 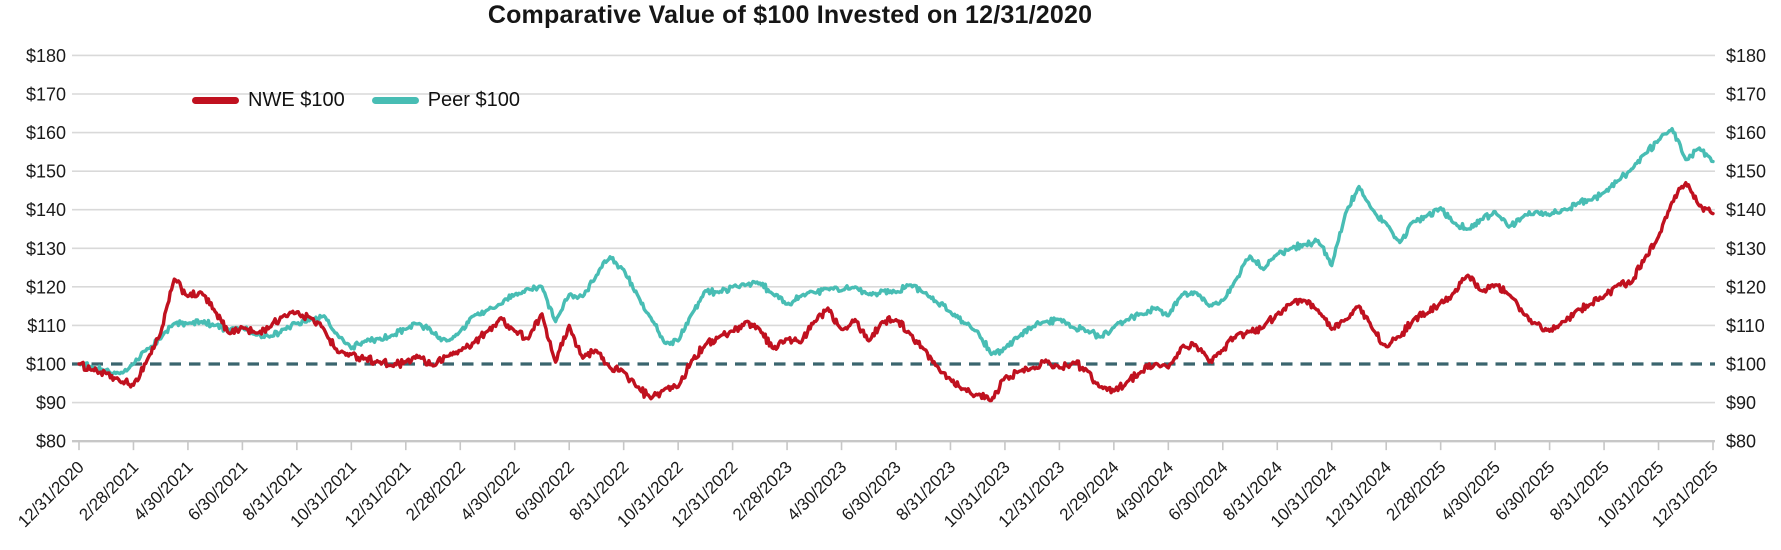 I want to click on y-axis-label-right: $170, so click(x=1746, y=95).